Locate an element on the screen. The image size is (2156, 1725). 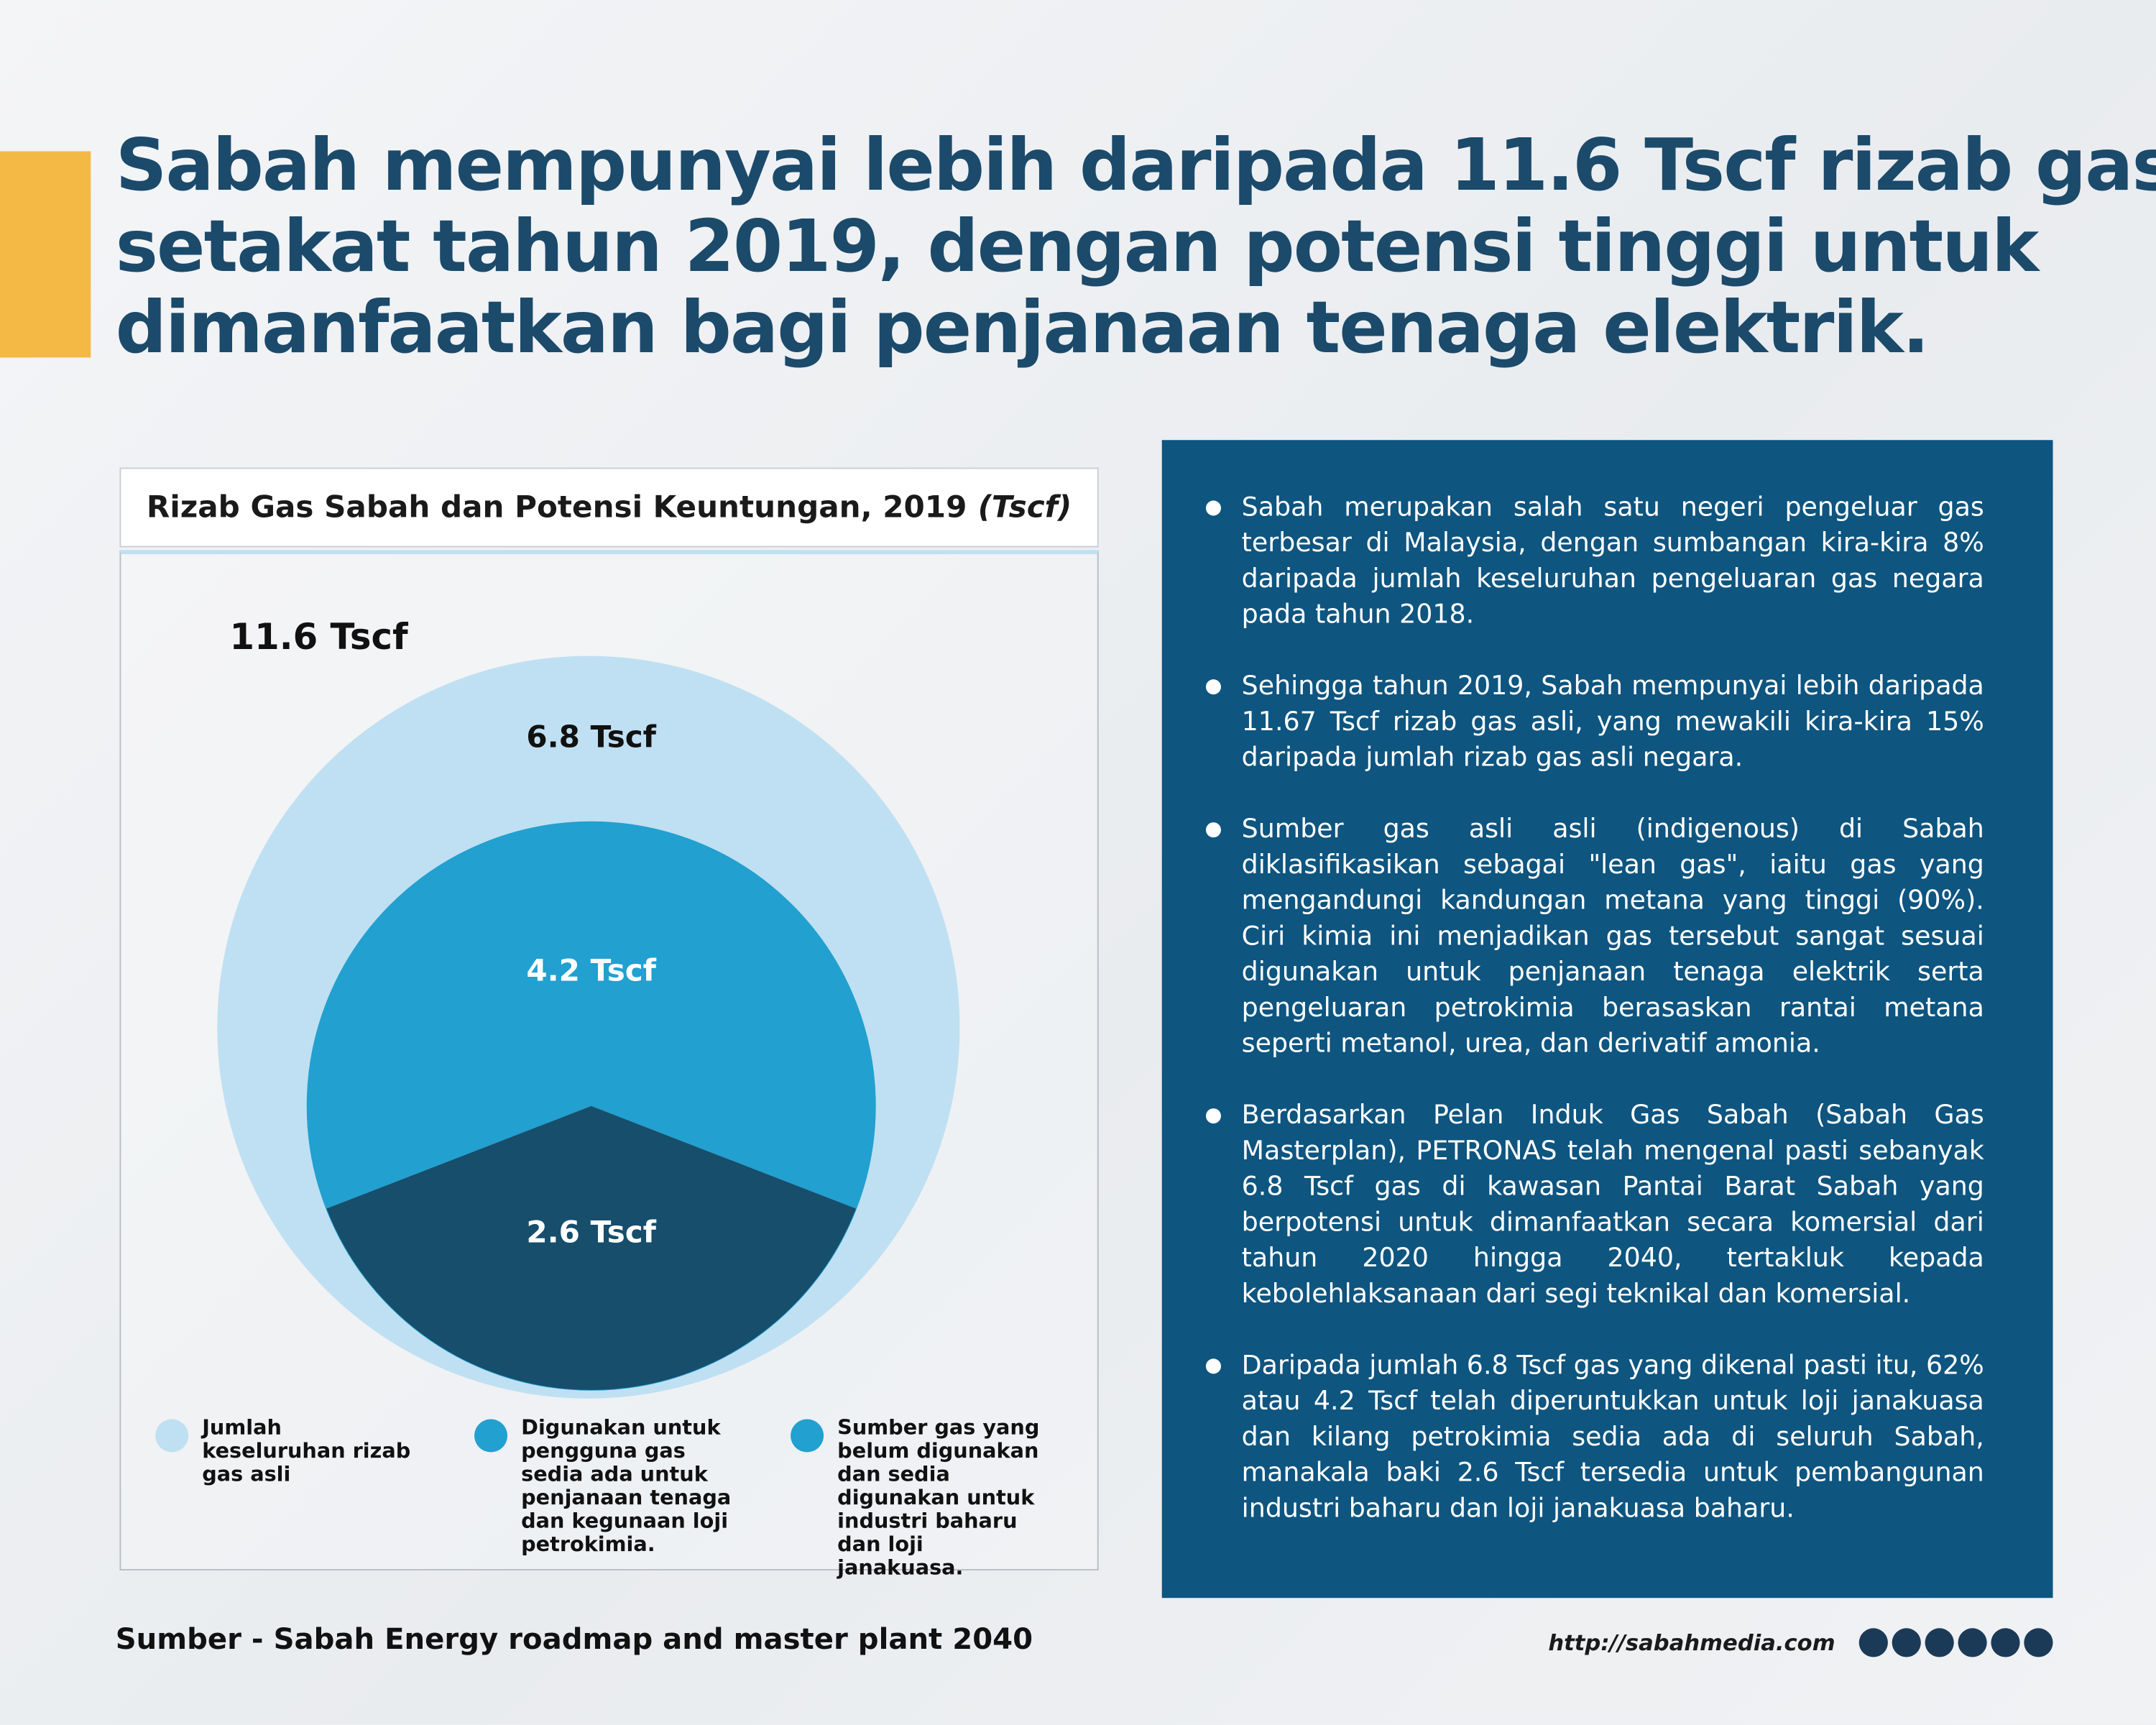
legend-item: Jumlah keseluruhan rizab gas asli is located at coordinates (286, 1450).